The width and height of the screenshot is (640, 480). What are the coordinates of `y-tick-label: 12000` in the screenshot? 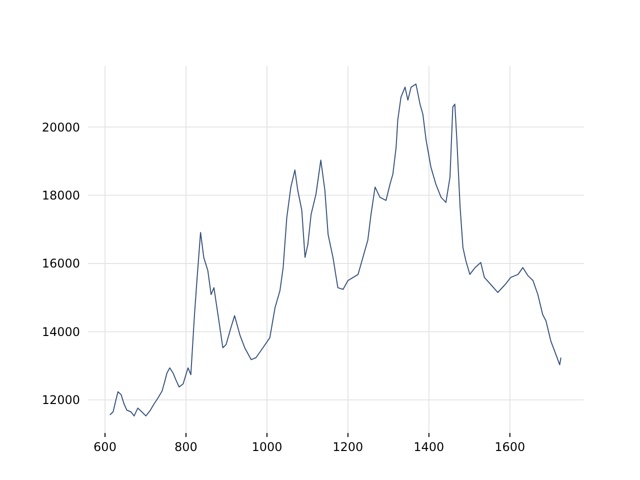 It's located at (61, 400).